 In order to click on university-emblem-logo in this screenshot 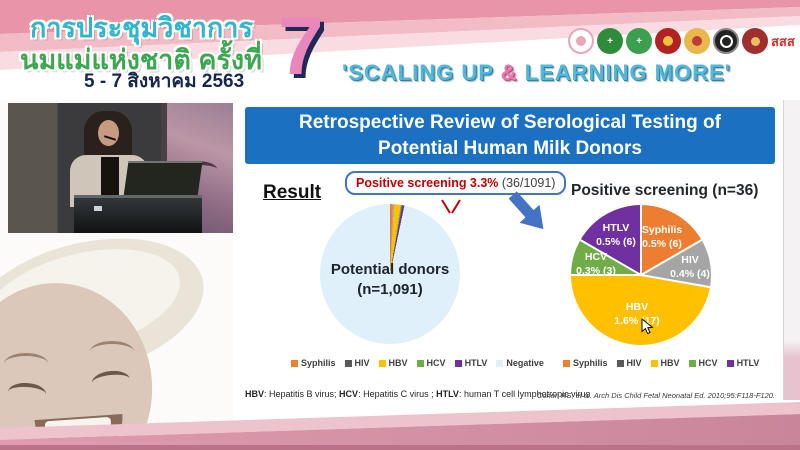, I will do `click(726, 41)`.